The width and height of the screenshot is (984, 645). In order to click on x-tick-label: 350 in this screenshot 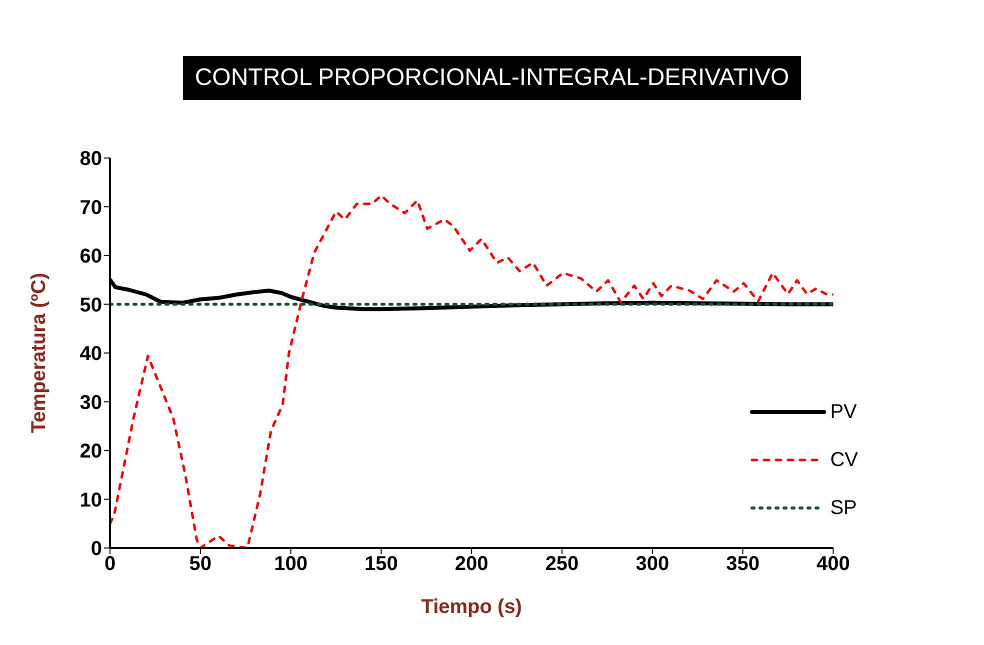, I will do `click(743, 564)`.